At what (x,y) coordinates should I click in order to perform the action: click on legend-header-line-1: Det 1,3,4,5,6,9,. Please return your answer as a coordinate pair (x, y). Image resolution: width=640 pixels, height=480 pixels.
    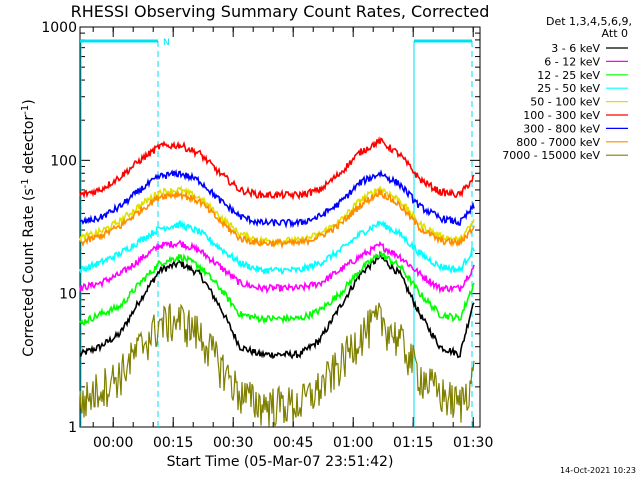
    Looking at the image, I should click on (589, 21).